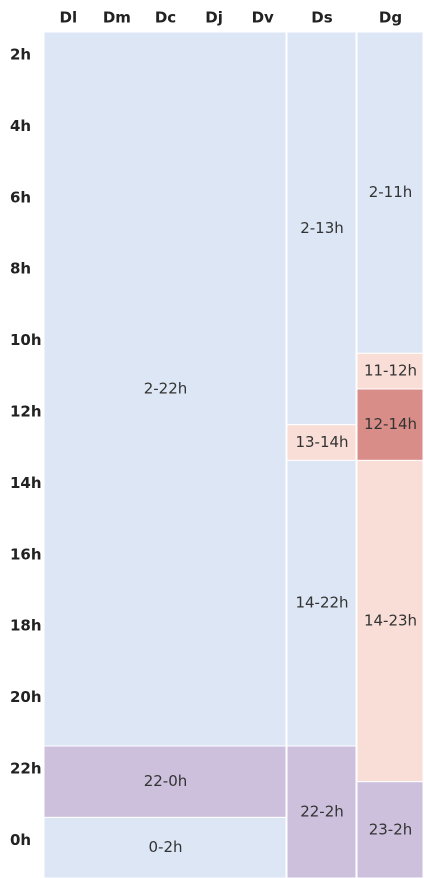 The height and width of the screenshot is (878, 424). What do you see at coordinates (263, 18) in the screenshot?
I see `day-header: Dv` at bounding box center [263, 18].